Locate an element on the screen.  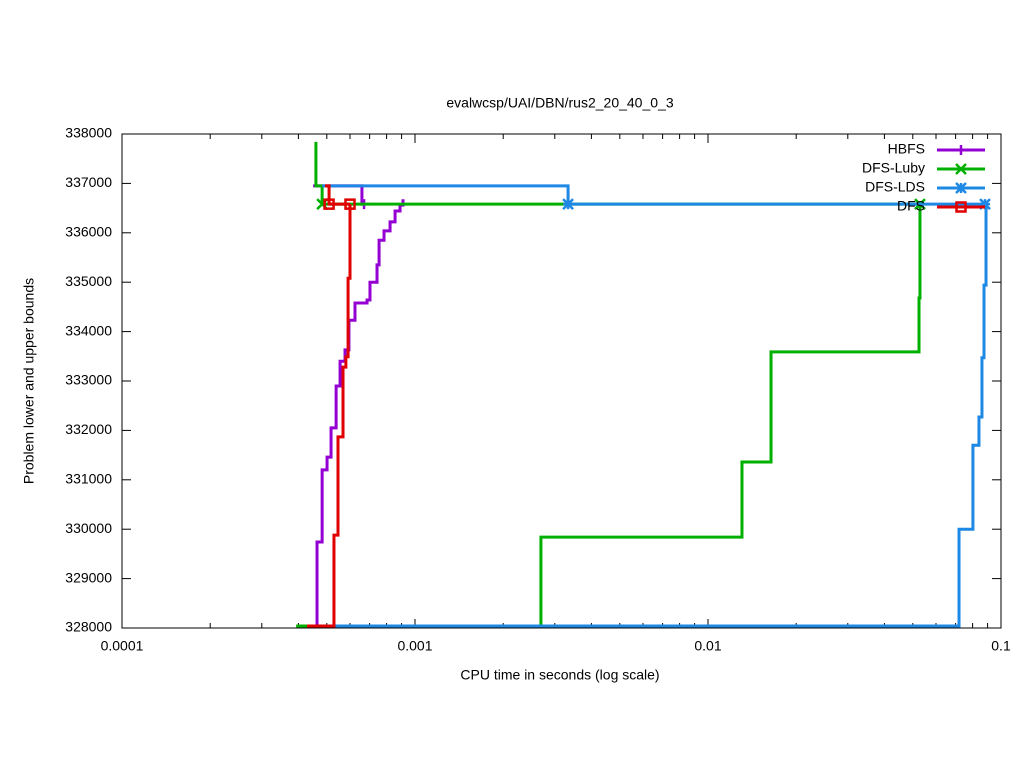
legend-label: DFS-LDS is located at coordinates (895, 187).